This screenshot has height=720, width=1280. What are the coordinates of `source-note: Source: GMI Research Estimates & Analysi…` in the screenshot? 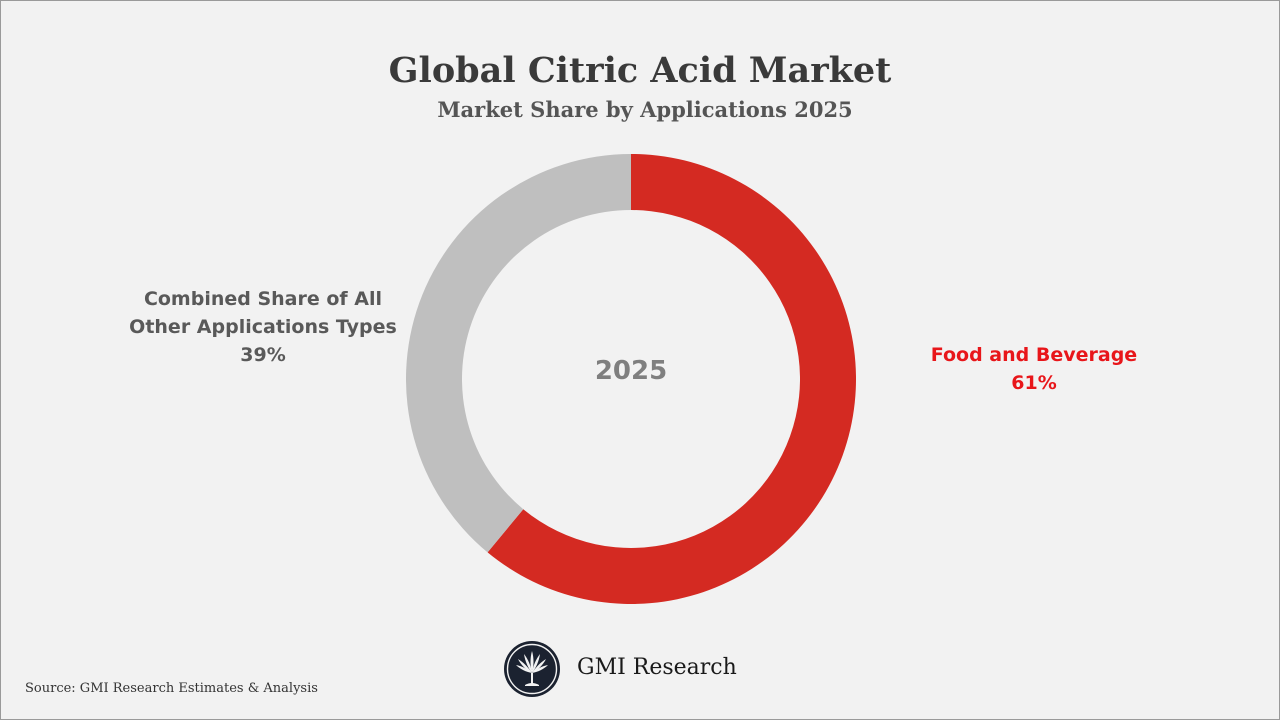 It's located at (171, 688).